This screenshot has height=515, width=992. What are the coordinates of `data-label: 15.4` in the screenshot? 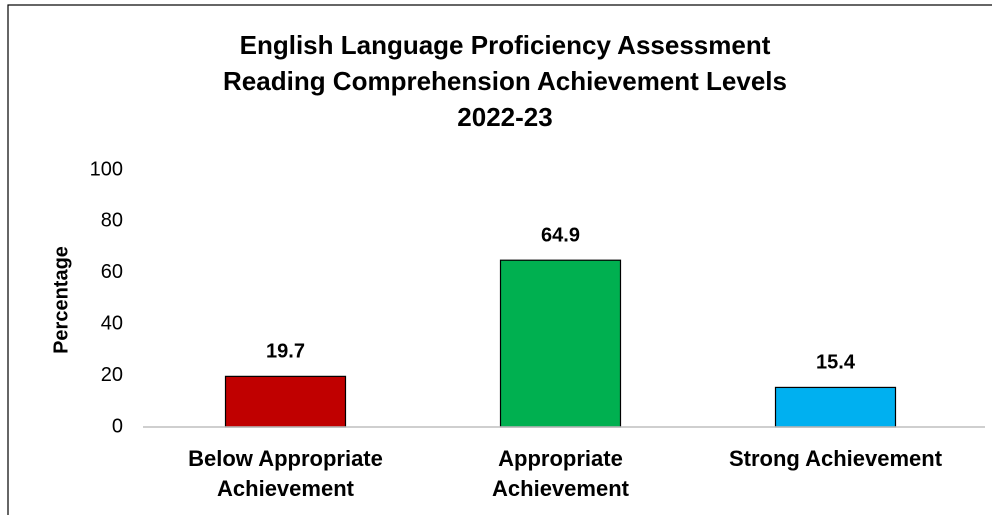 It's located at (836, 363).